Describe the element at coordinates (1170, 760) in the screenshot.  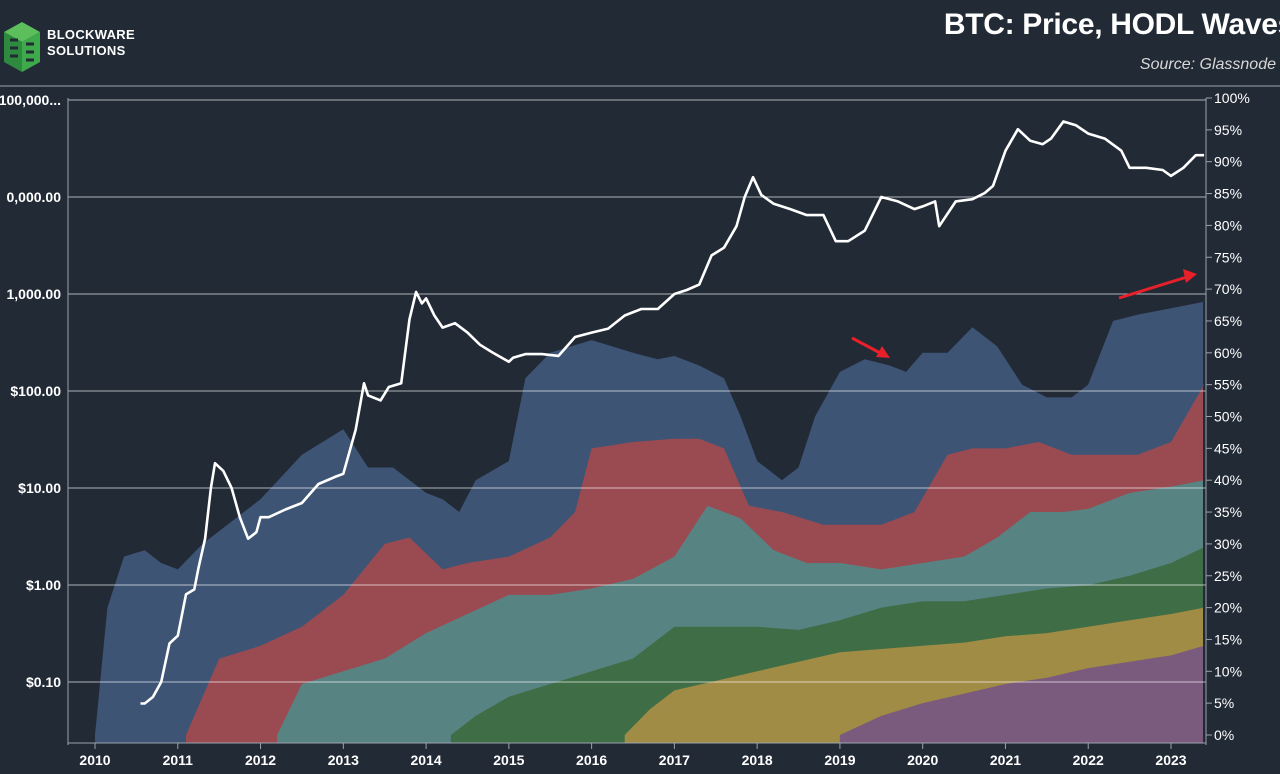
I see `x-tick-label: 2023` at that location.